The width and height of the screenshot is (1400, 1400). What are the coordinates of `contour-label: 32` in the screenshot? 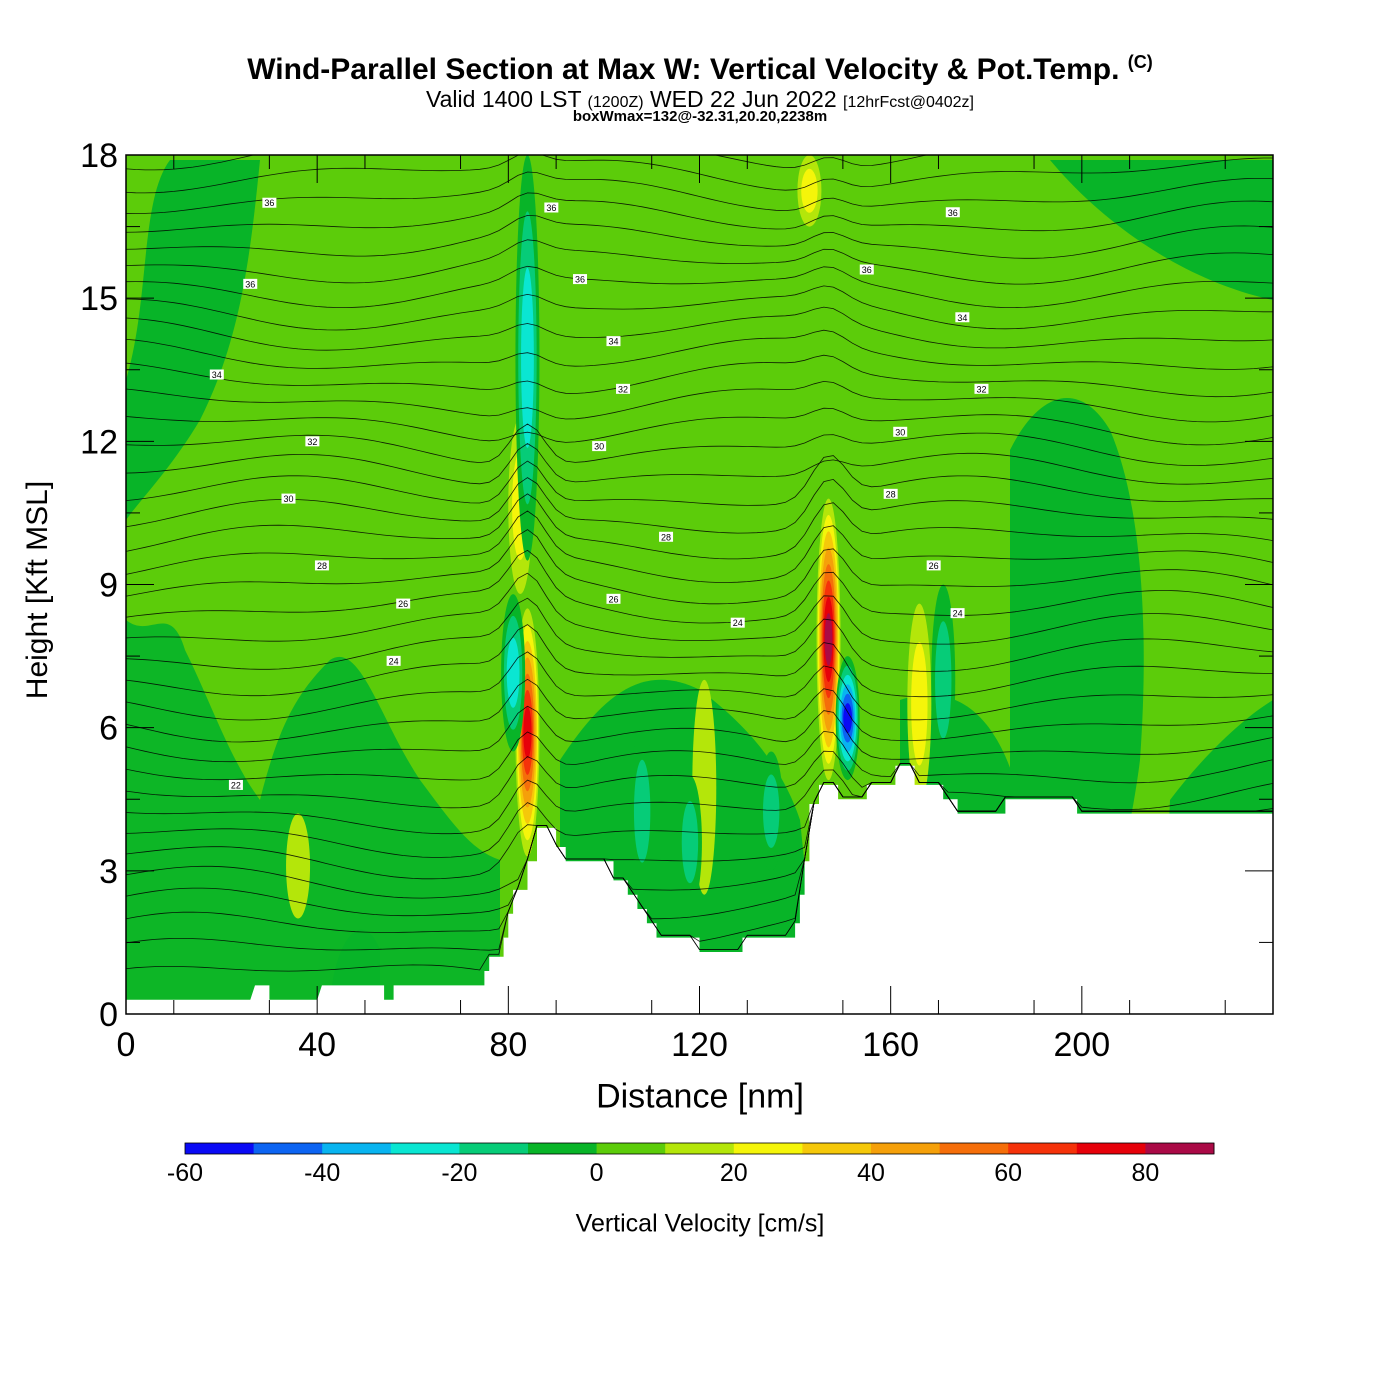 It's located at (312, 441).